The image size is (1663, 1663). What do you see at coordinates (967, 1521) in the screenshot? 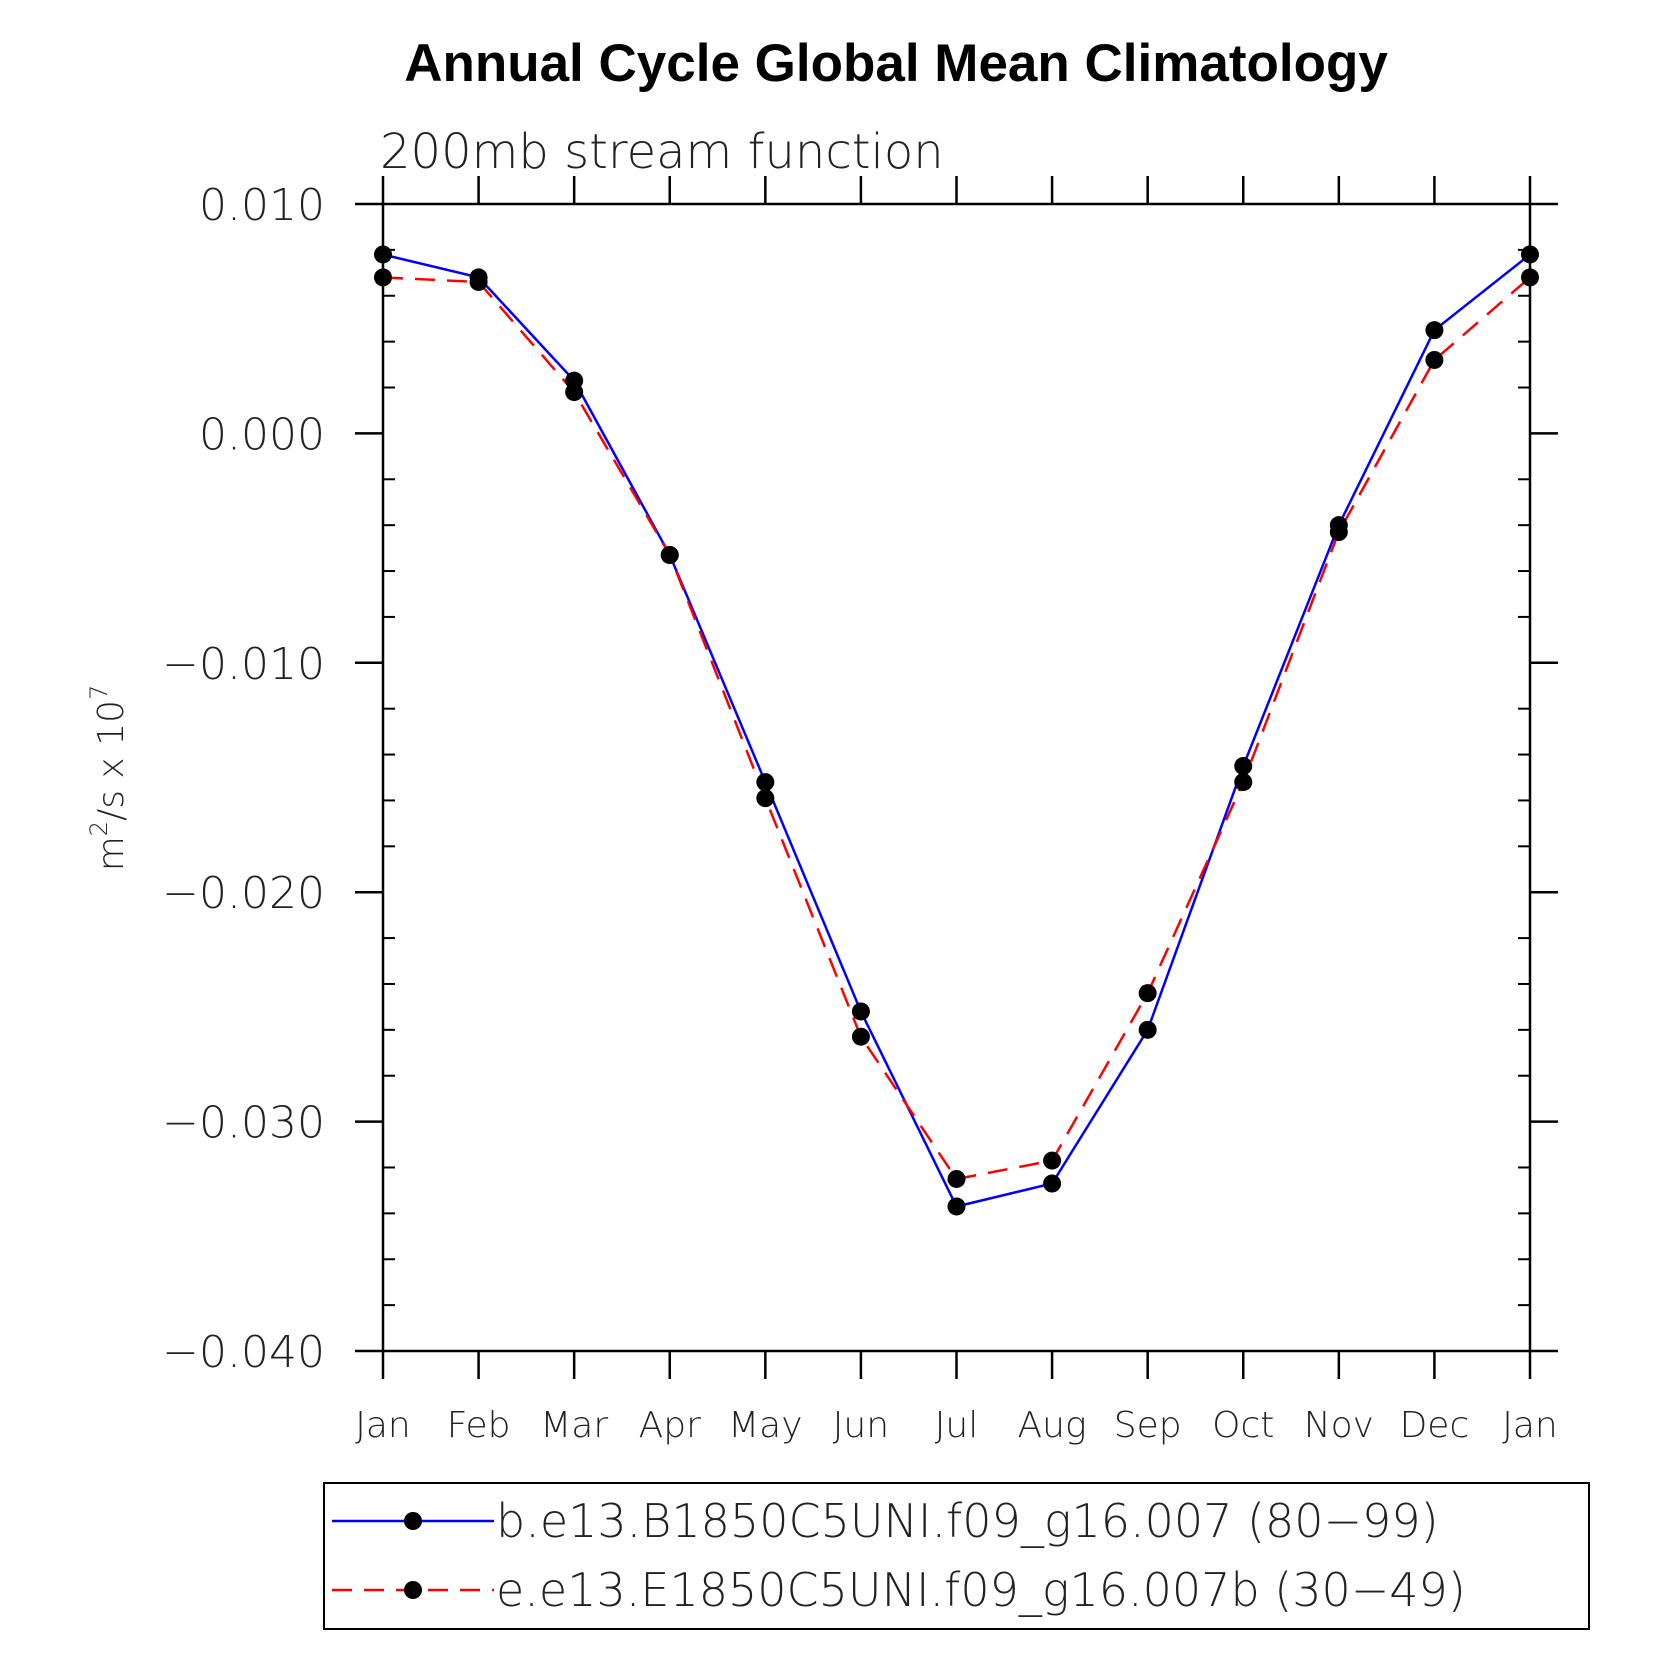
I see `legend-label-series-1: b.e13.B1850C5UNI.f09_g16.007 (80−99)` at bounding box center [967, 1521].